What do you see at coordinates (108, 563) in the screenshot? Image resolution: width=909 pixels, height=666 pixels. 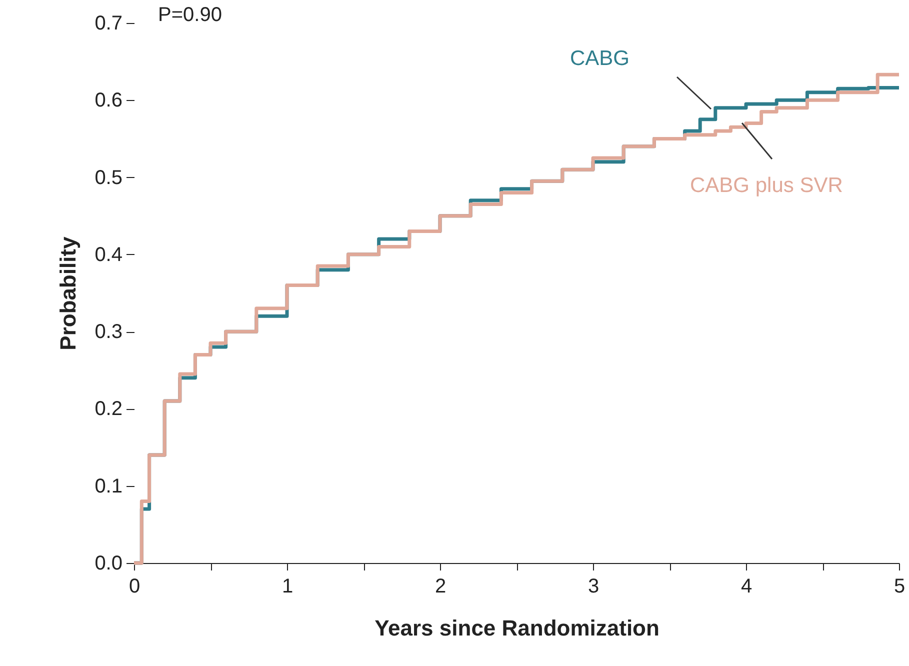 I see `y-tick-label: 0.0` at bounding box center [108, 563].